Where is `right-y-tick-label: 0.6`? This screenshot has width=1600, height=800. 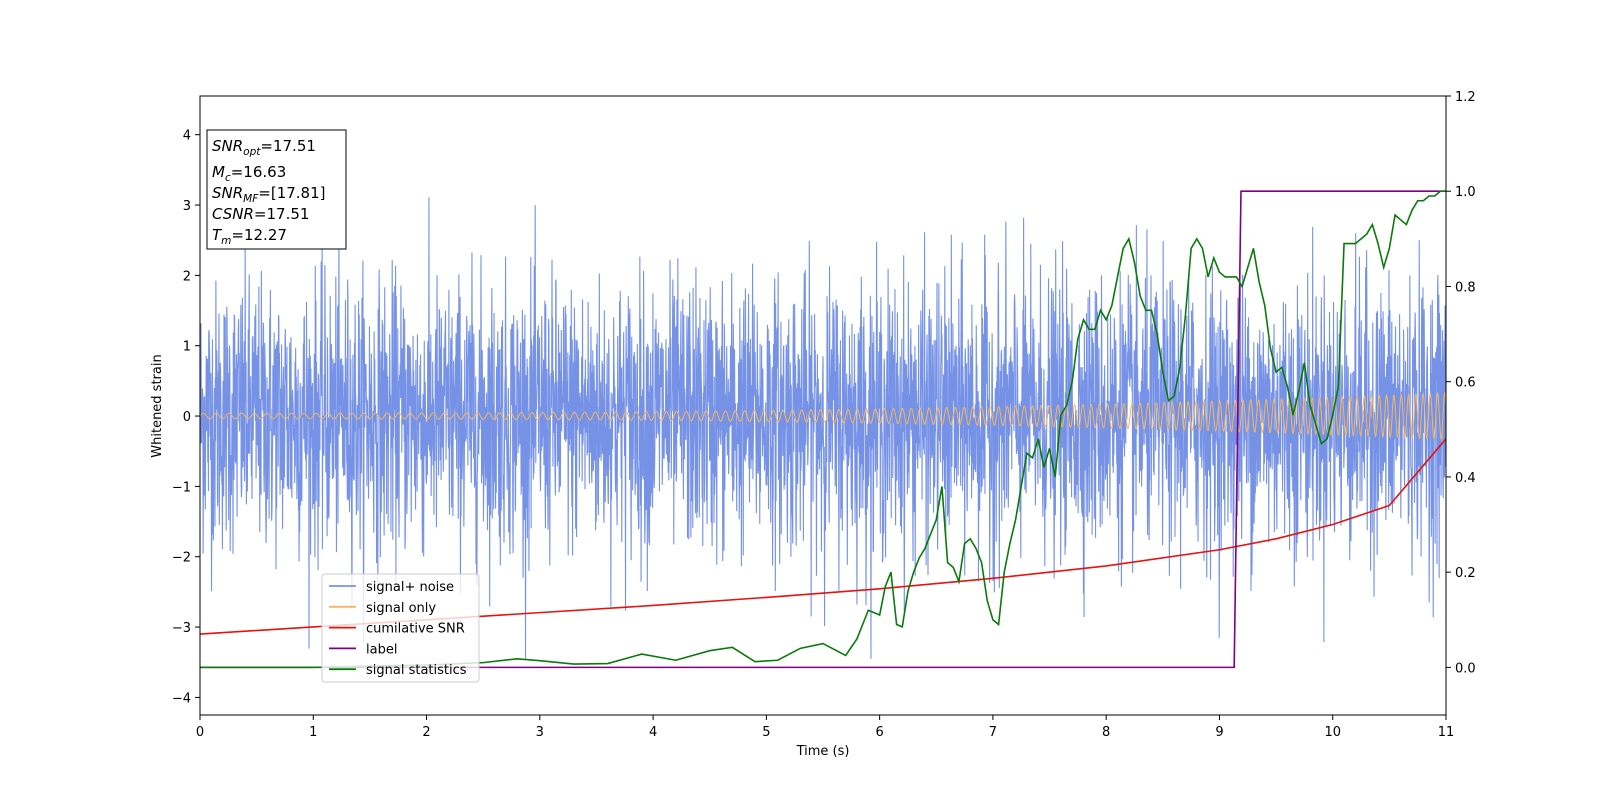 right-y-tick-label: 0.6 is located at coordinates (1465, 383).